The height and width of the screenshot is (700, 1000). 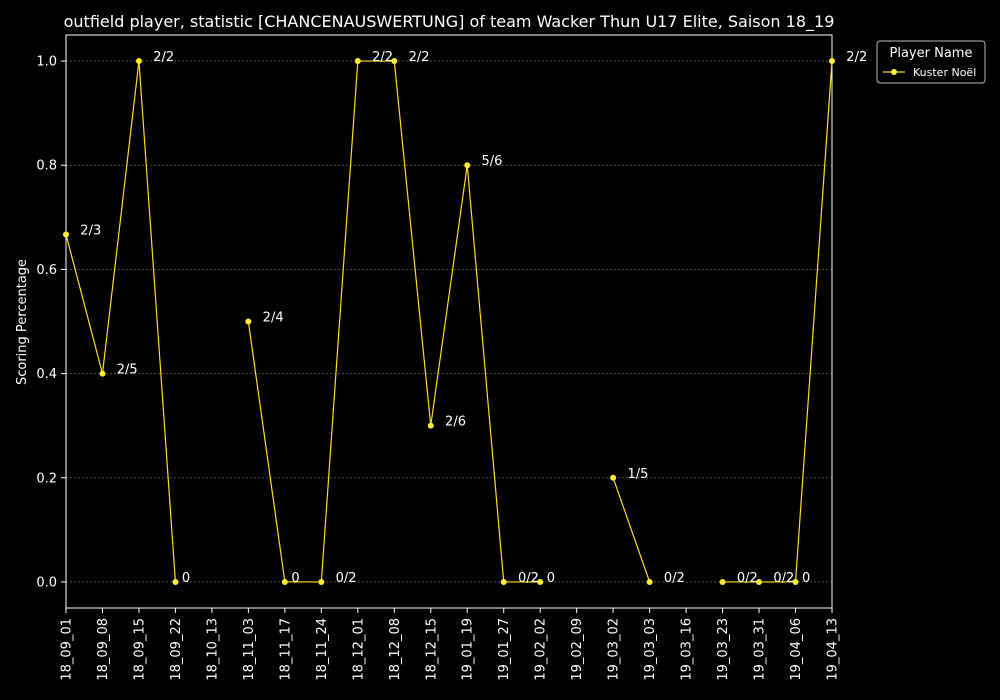 I want to click on legend: Player Name Kuster Noël, so click(x=931, y=62).